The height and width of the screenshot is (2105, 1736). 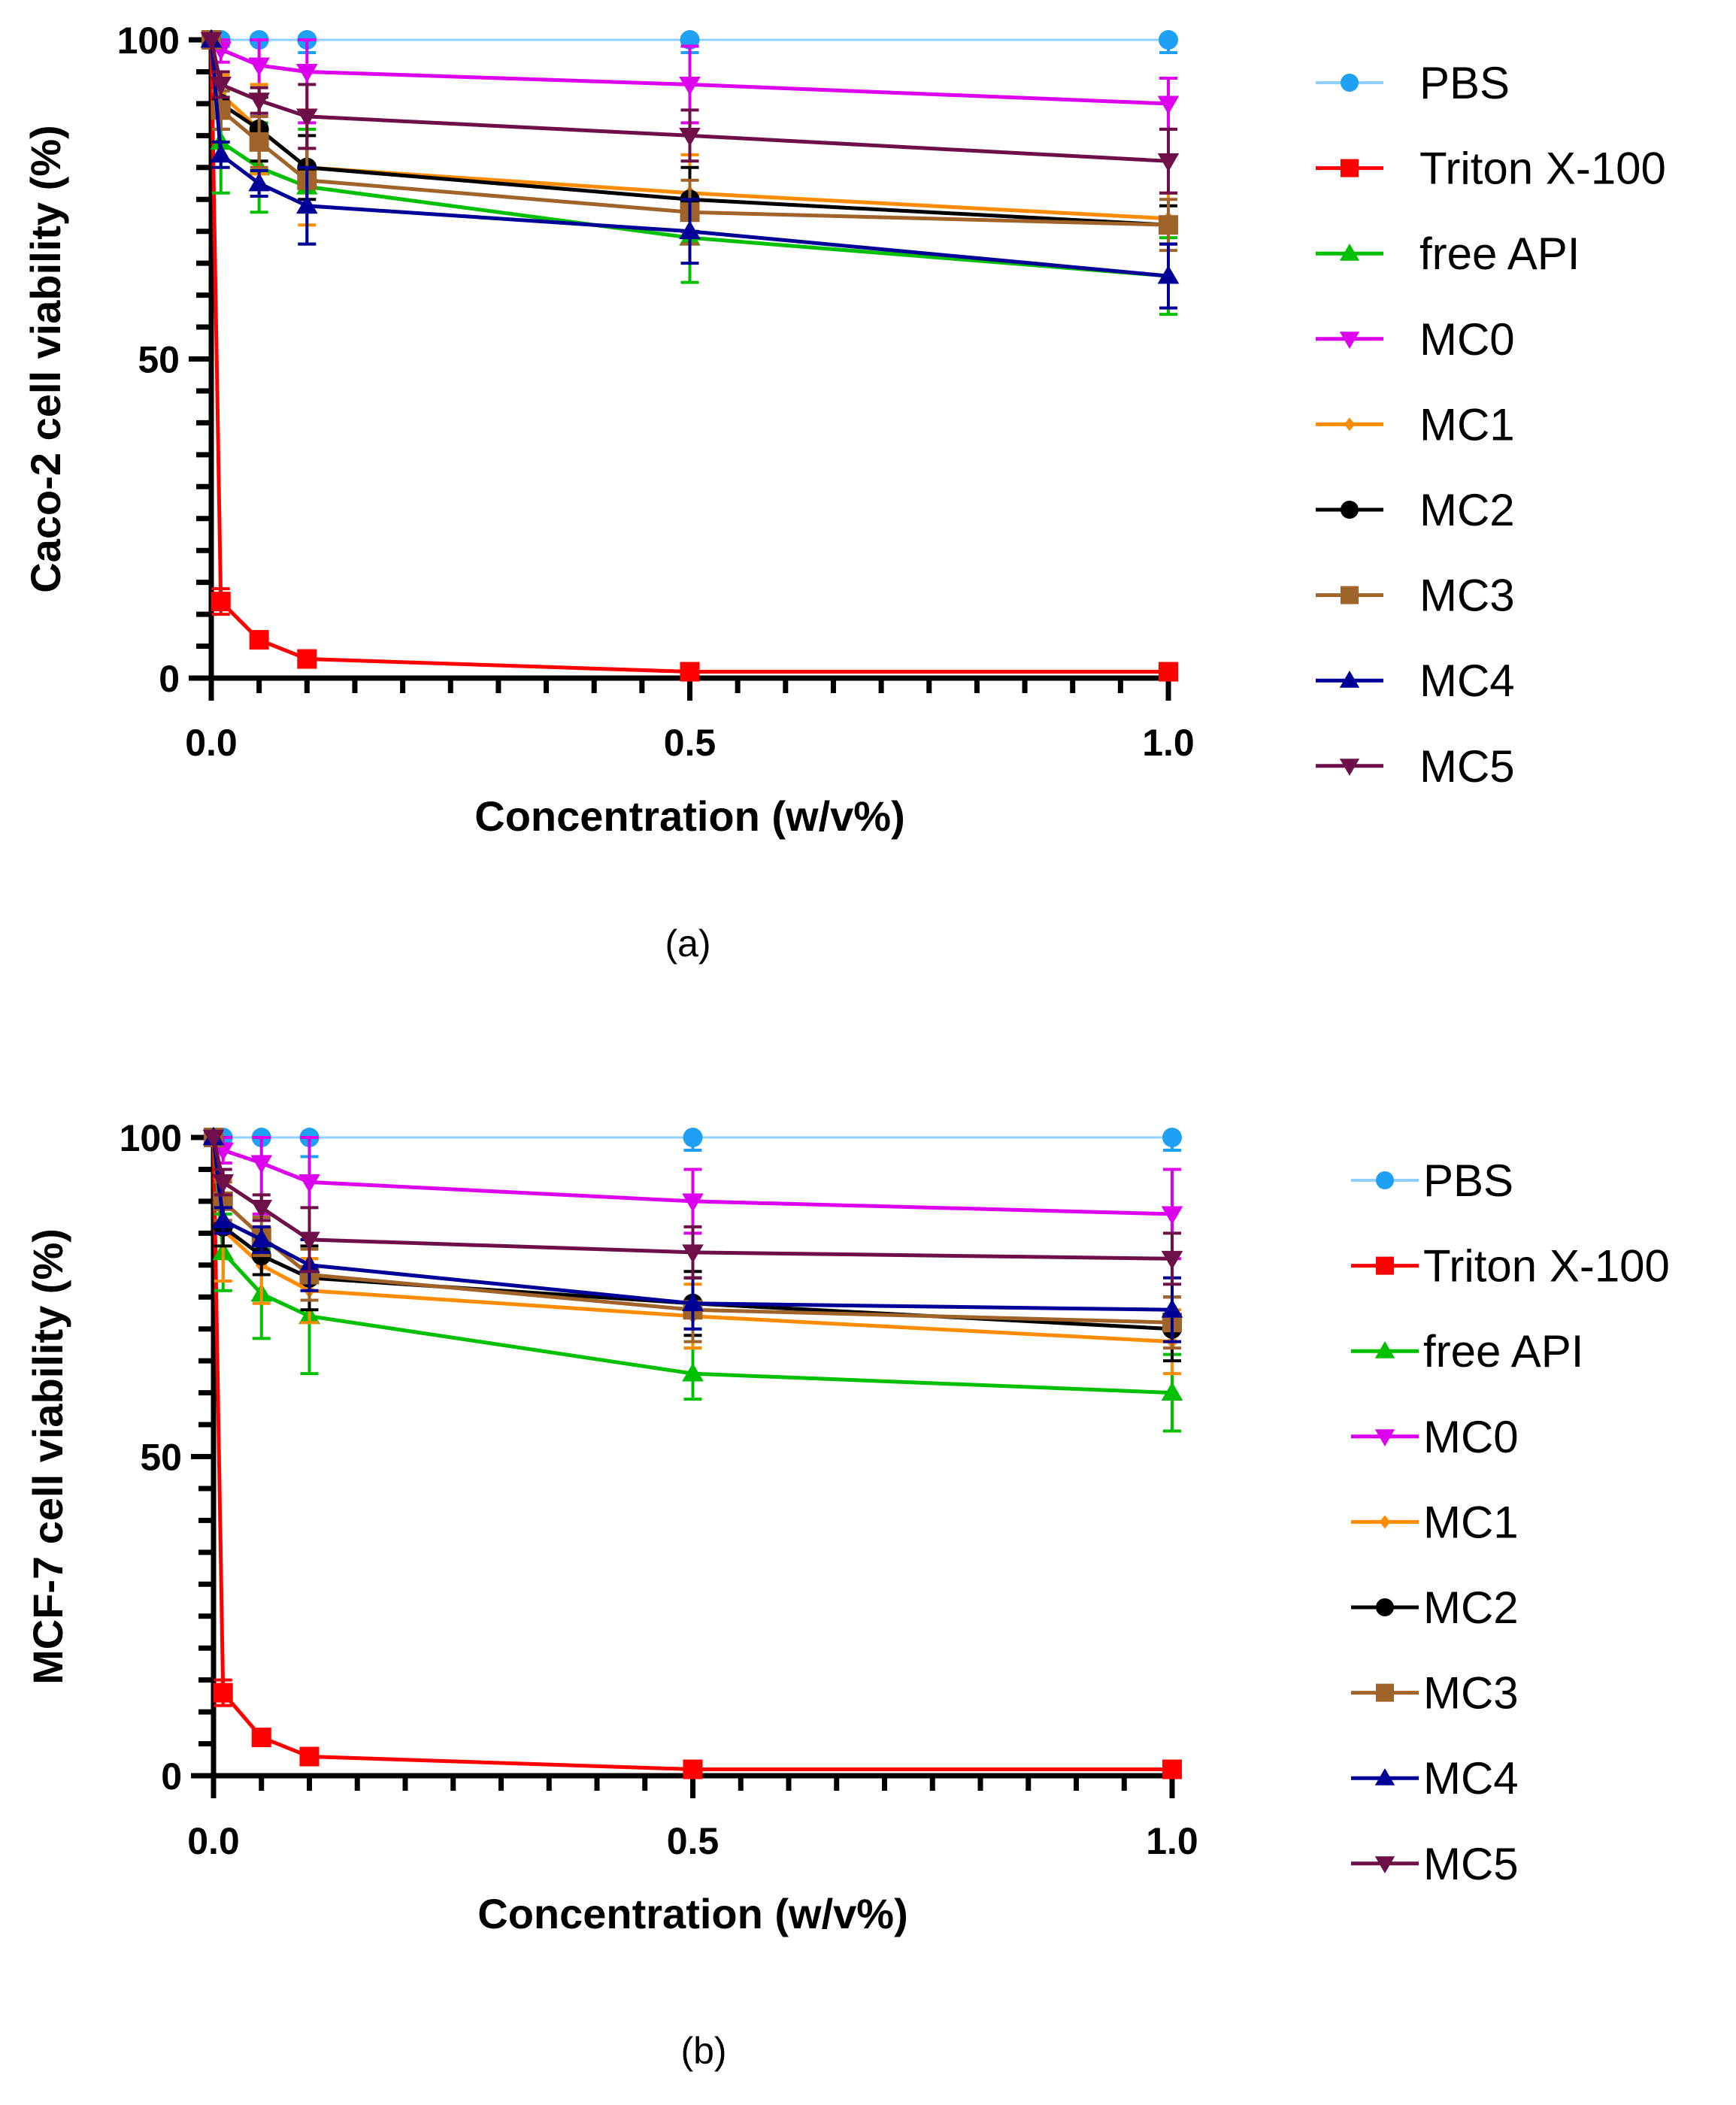 I want to click on legend-entry: MC5, so click(x=1415, y=766).